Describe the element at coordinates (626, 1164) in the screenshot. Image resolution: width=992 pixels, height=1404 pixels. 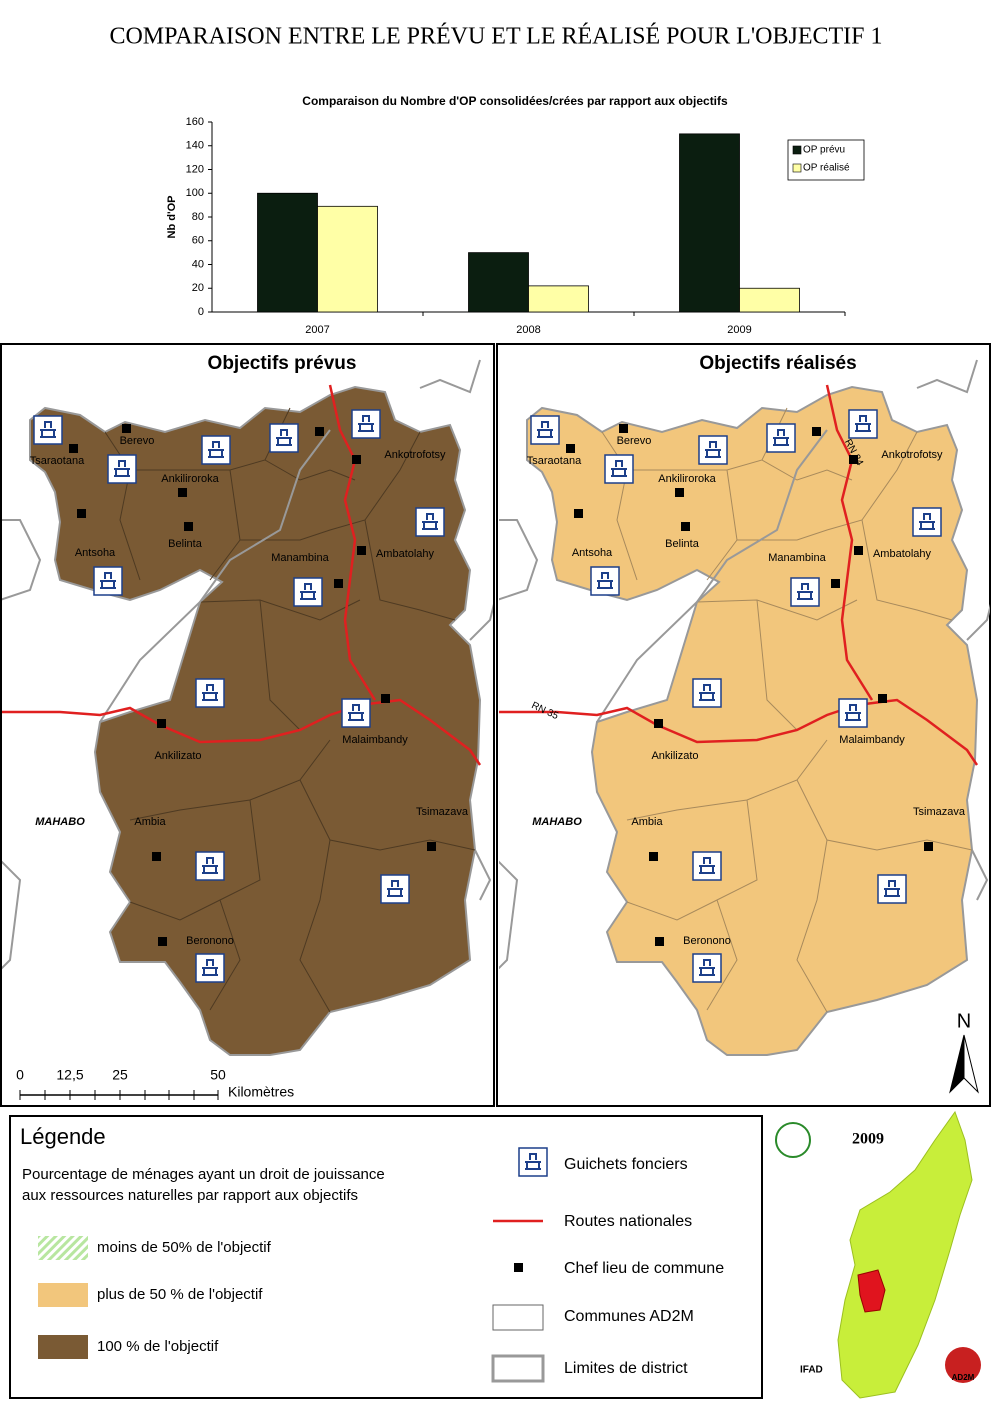
I see `legend-label: Guichets fonciers` at that location.